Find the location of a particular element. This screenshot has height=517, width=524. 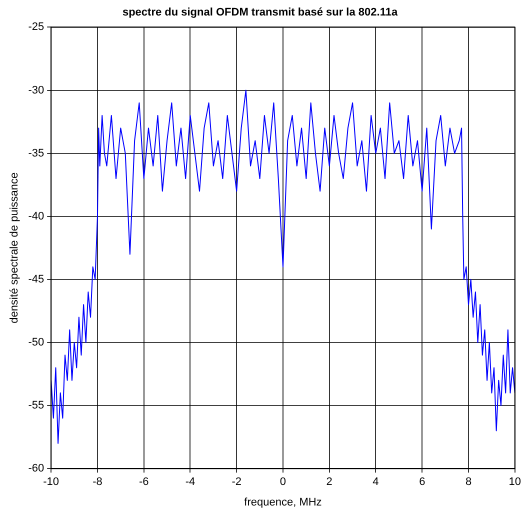

x-tick-label: -6 is located at coordinates (143, 482).